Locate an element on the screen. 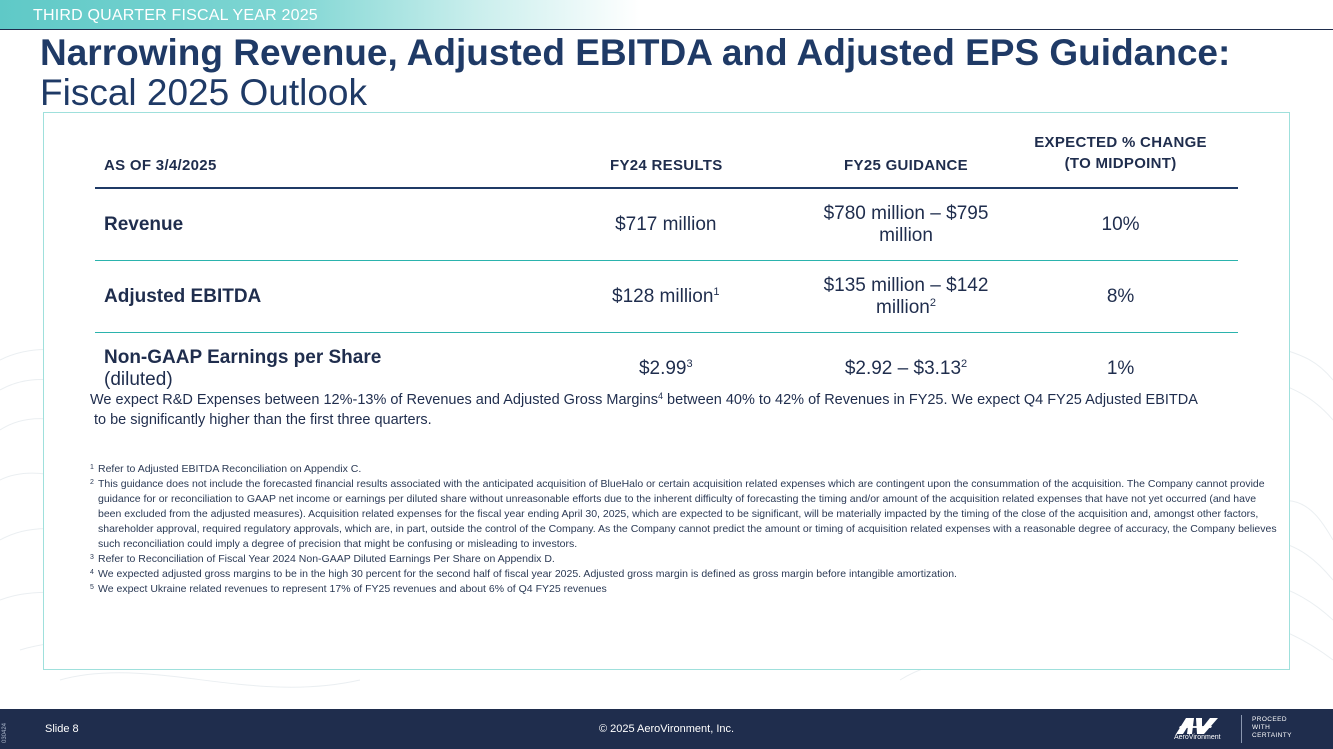 This screenshot has width=1333, height=749. banner-text: THIRD QUARTER FISCAL YEAR 2025 is located at coordinates (175, 15).